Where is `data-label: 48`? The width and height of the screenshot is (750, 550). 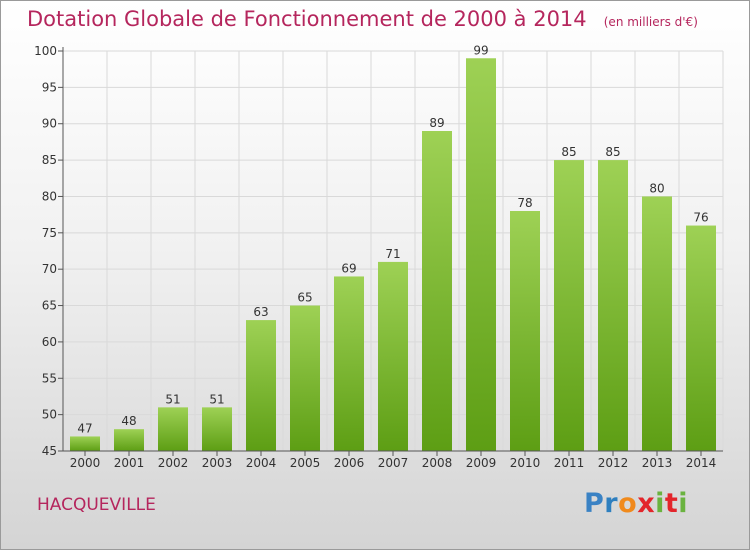 data-label: 48 is located at coordinates (128, 421).